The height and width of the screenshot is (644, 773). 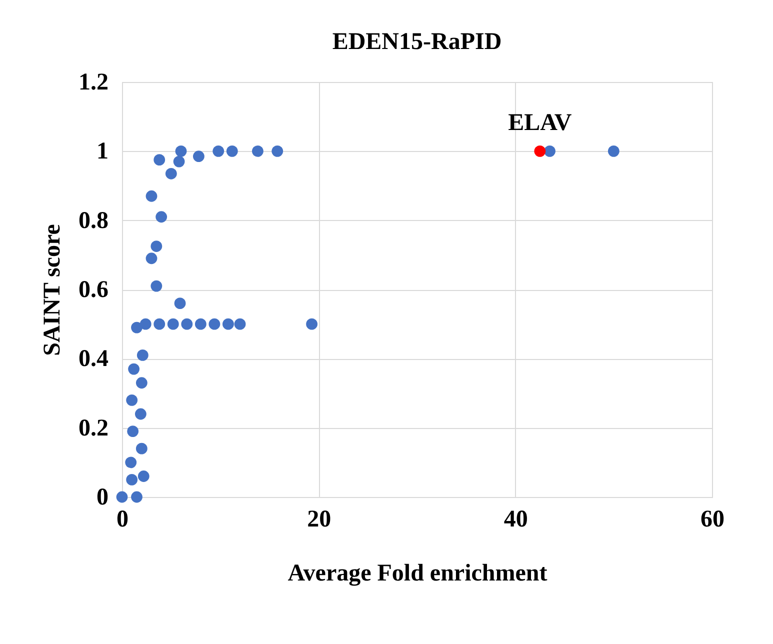 What do you see at coordinates (540, 123) in the screenshot?
I see `annotation: ELAV` at bounding box center [540, 123].